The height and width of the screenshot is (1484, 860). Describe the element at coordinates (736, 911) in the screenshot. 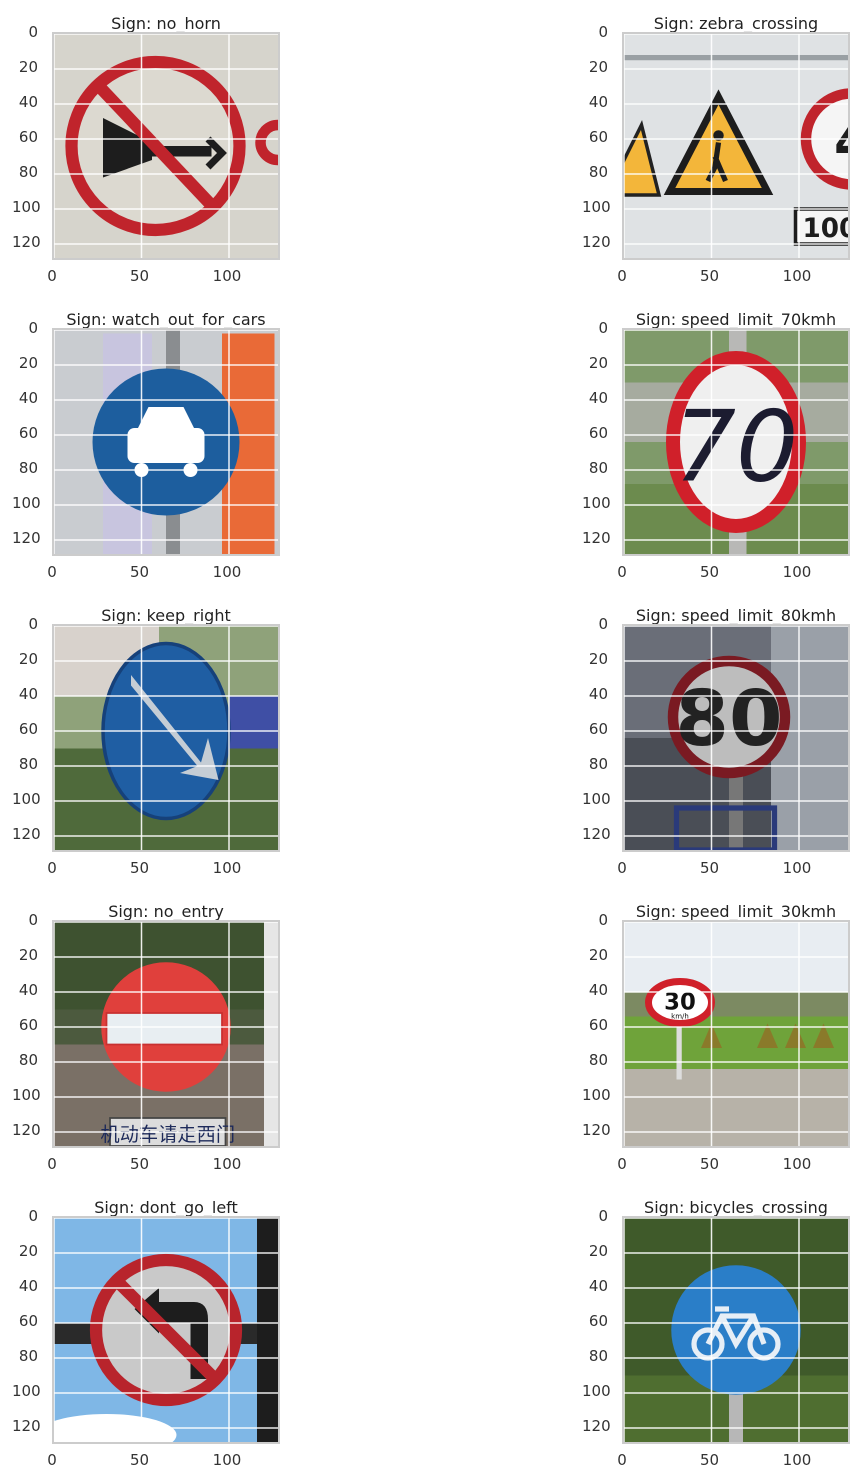

I see `panel-title: Sign: speed_limit_30kmh` at that location.